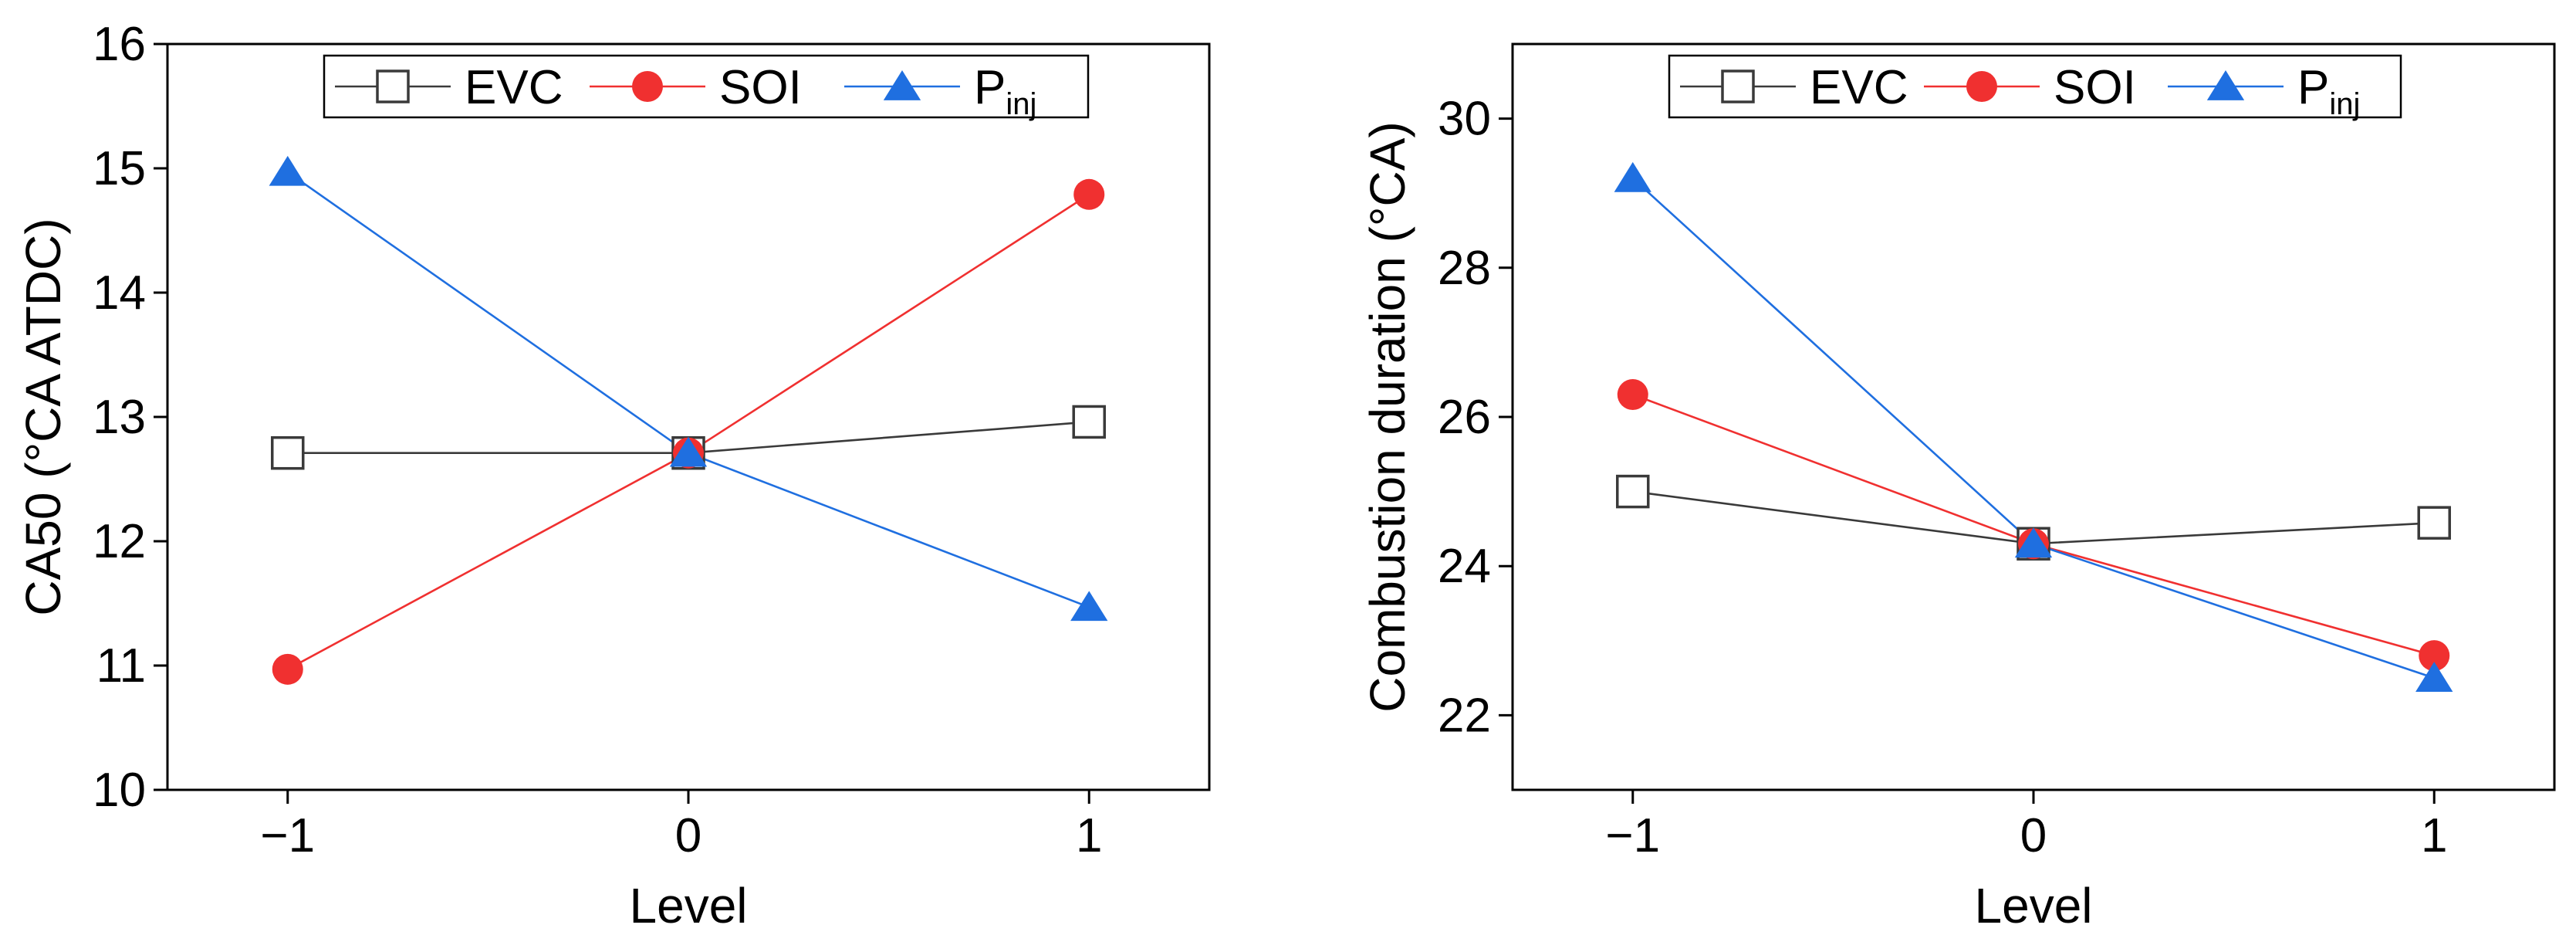 The image size is (2576, 952). I want to click on duration-legend-label-evc: EVC, so click(1859, 87).